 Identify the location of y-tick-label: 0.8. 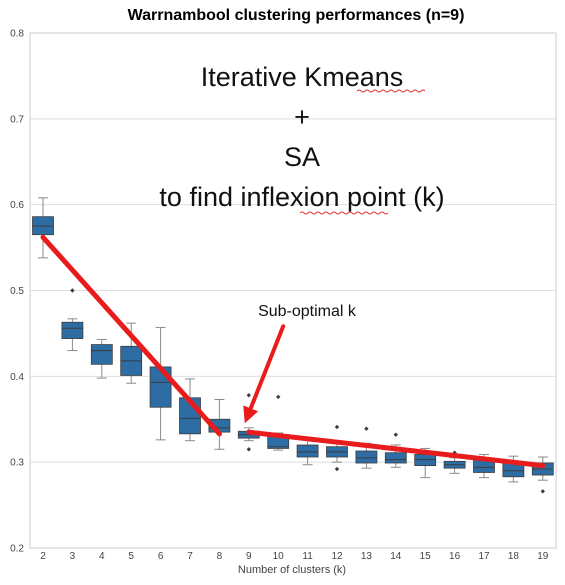
(17, 34).